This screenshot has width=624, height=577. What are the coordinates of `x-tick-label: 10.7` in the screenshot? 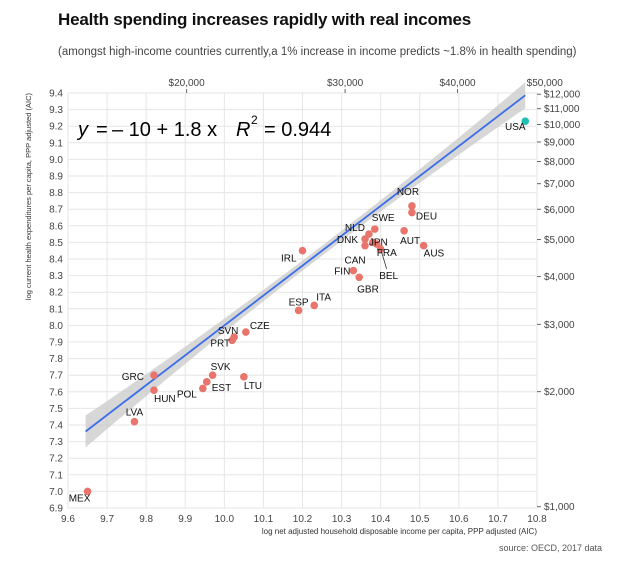 It's located at (498, 519).